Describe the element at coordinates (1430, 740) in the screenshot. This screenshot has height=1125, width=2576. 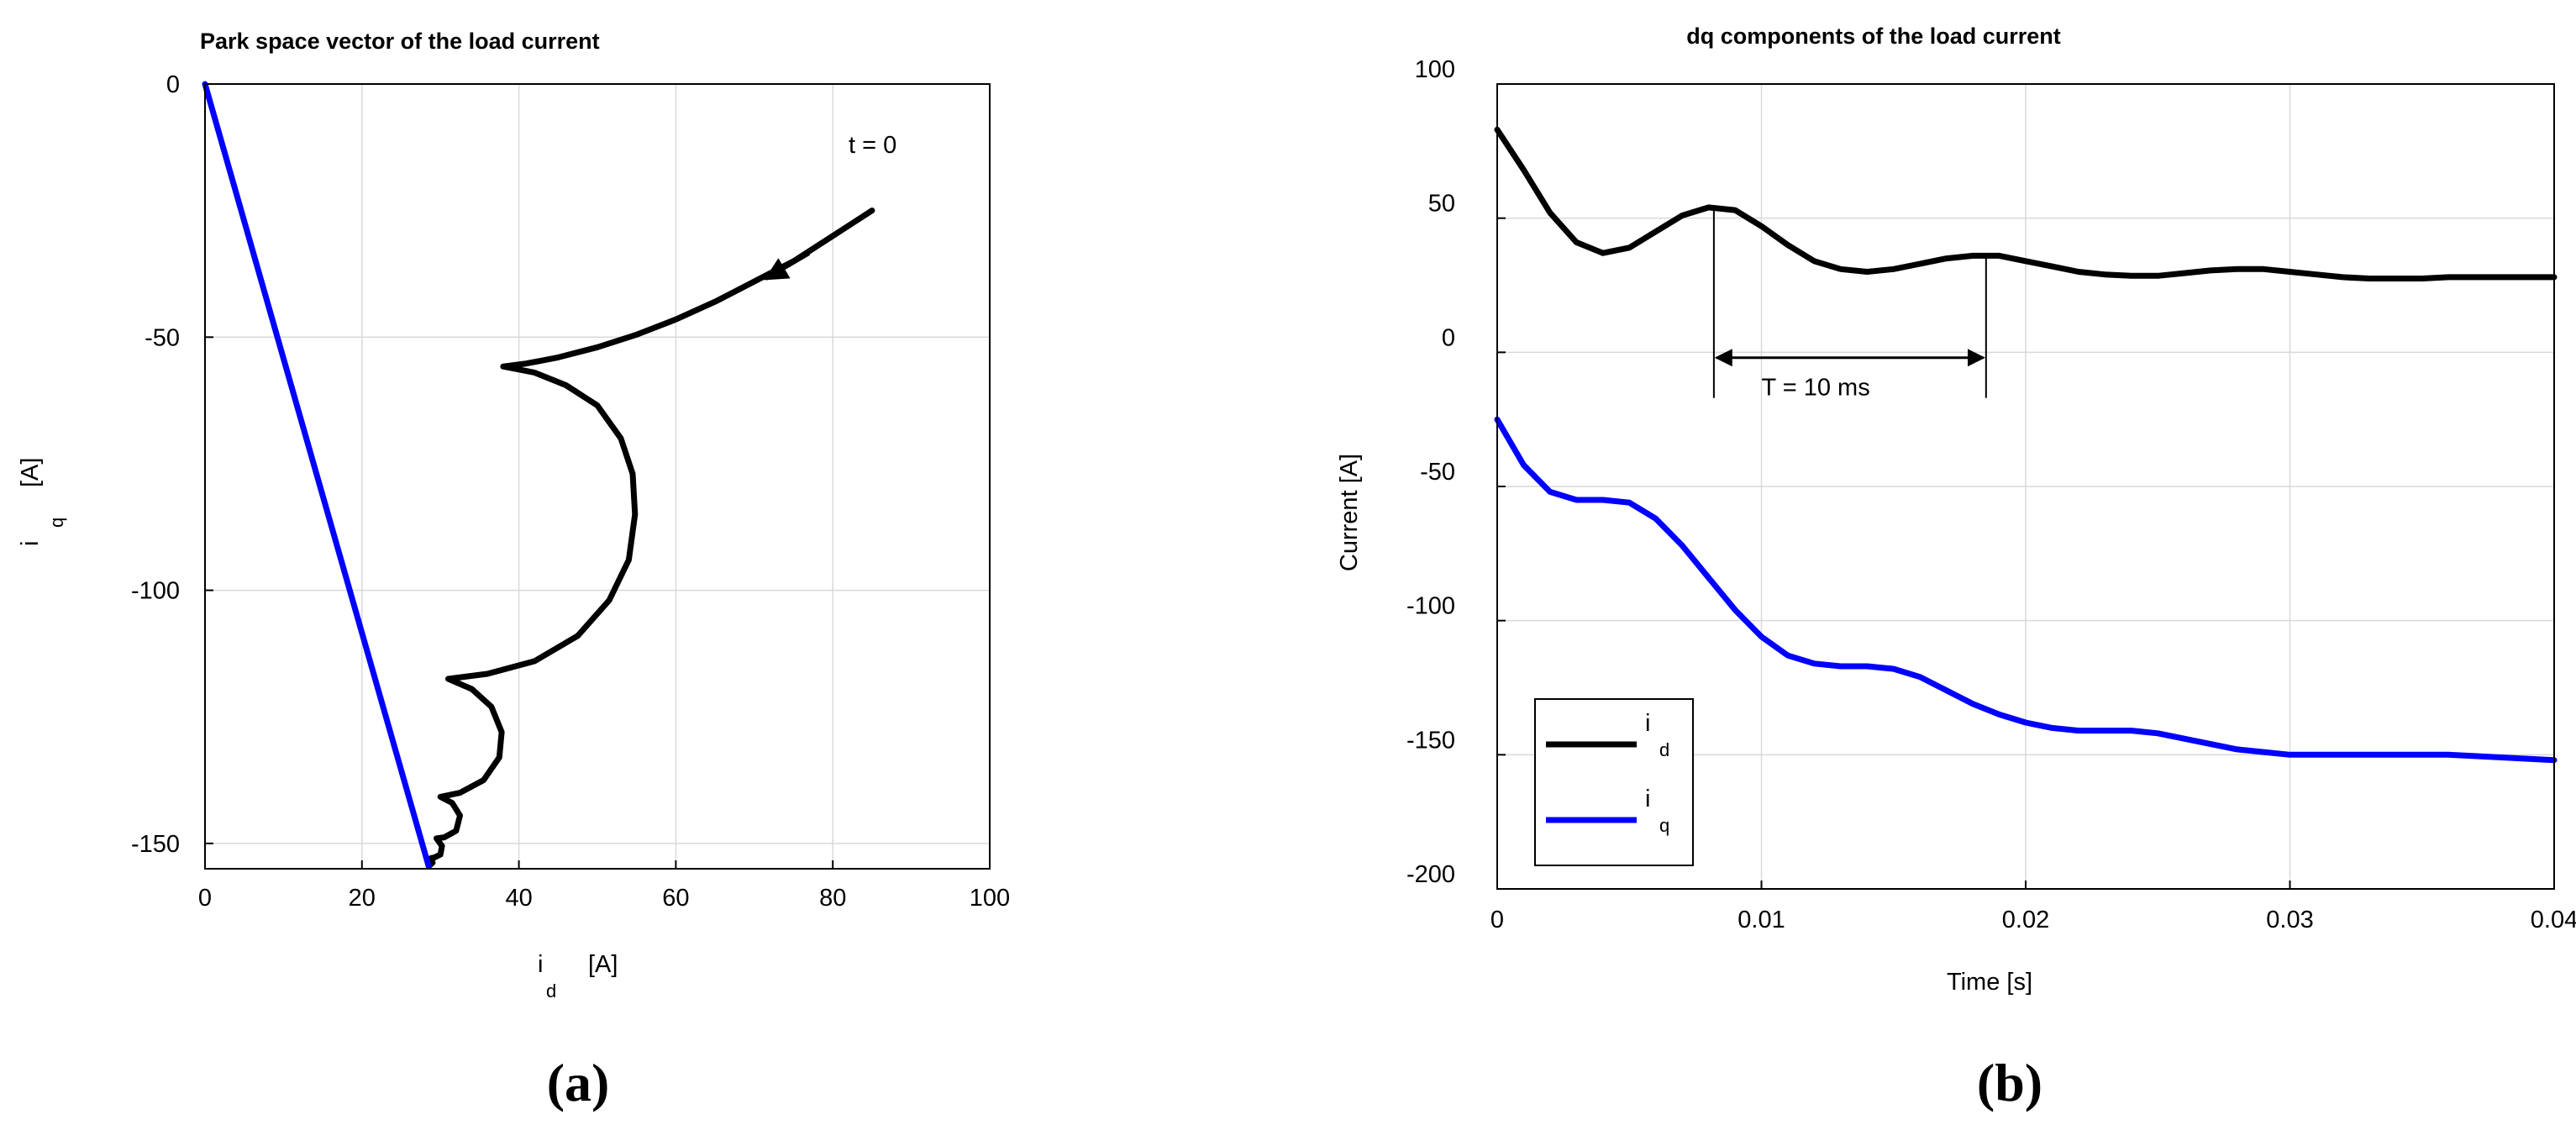
I see `chart-b-ytick-label: -150` at that location.